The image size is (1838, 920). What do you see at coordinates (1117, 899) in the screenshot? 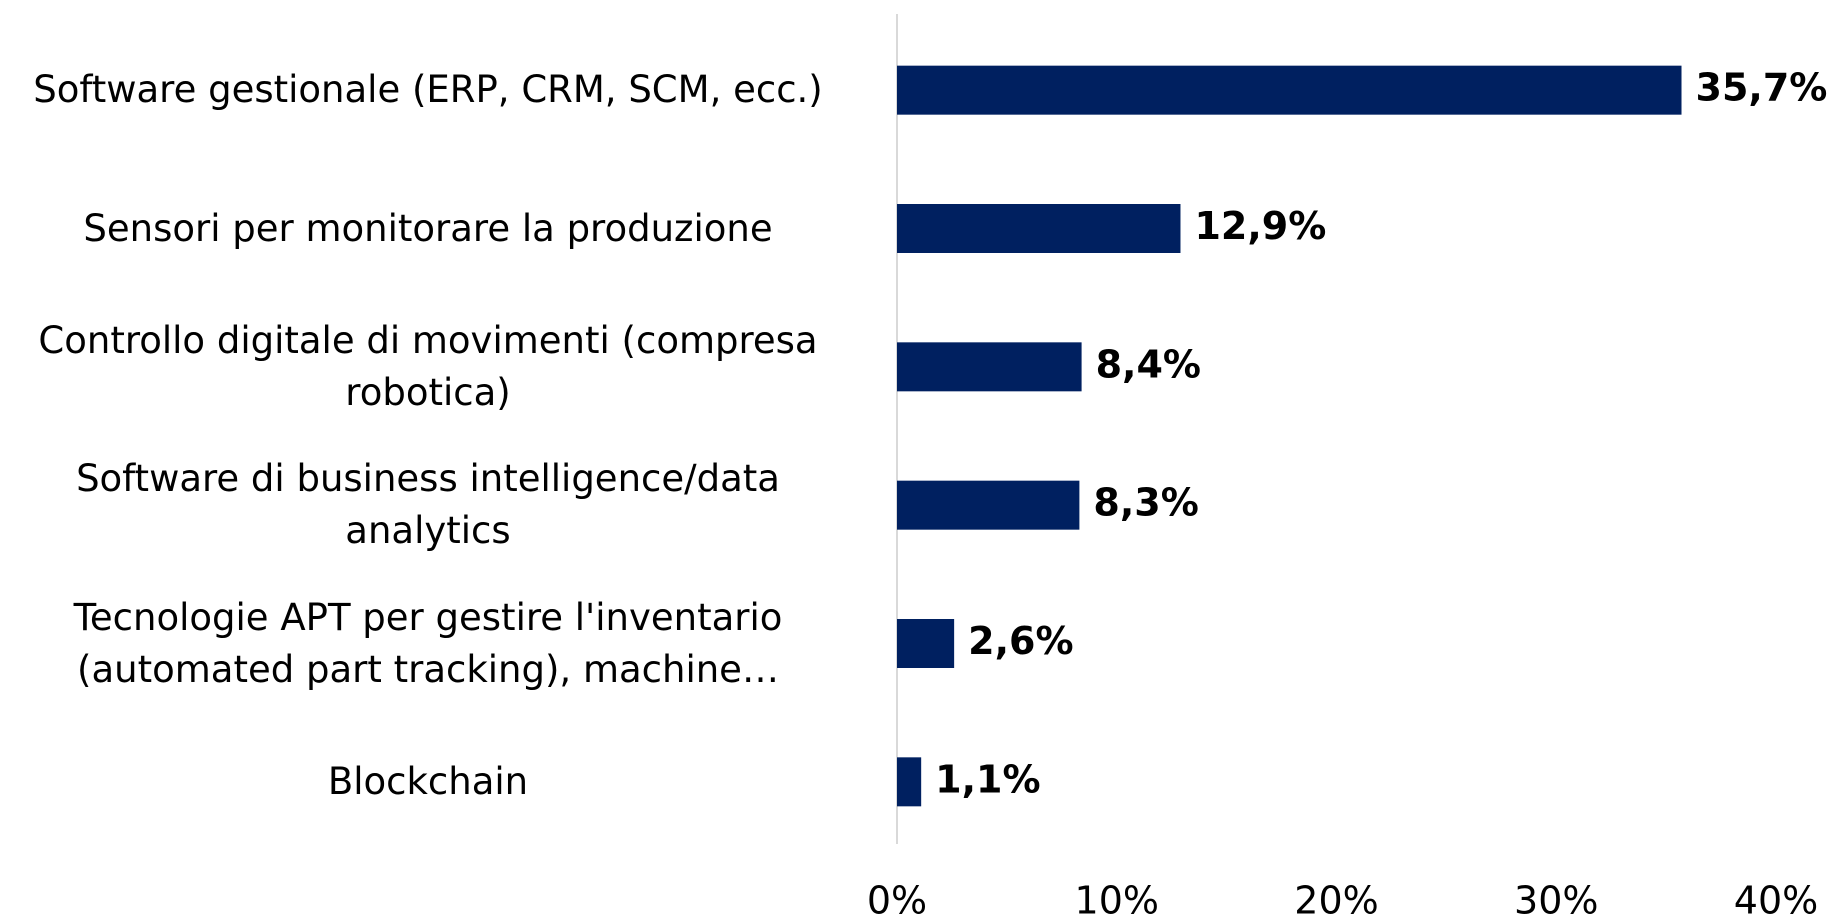
I see `x-tick-label: 10%` at bounding box center [1117, 899].